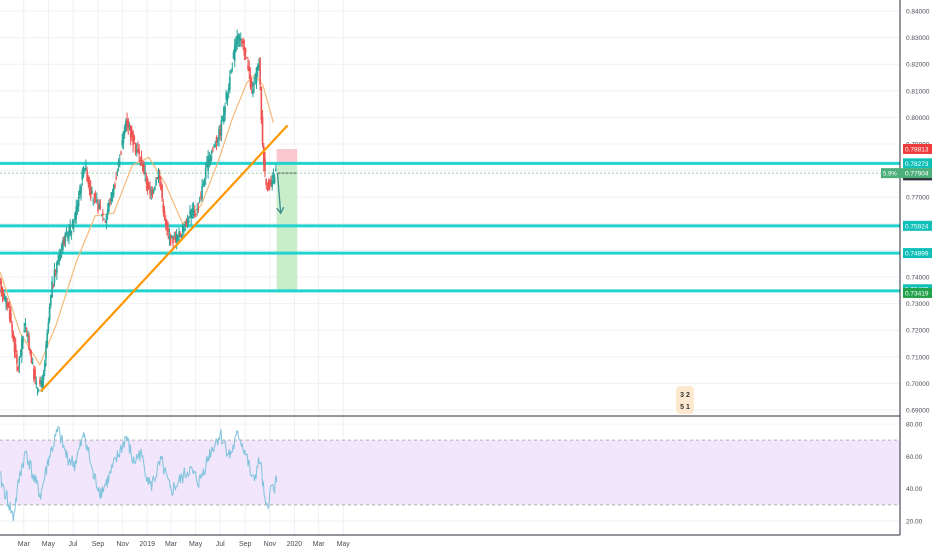 This screenshot has height=555, width=932. Describe the element at coordinates (164, 258) in the screenshot. I see `trendline-layer` at that location.